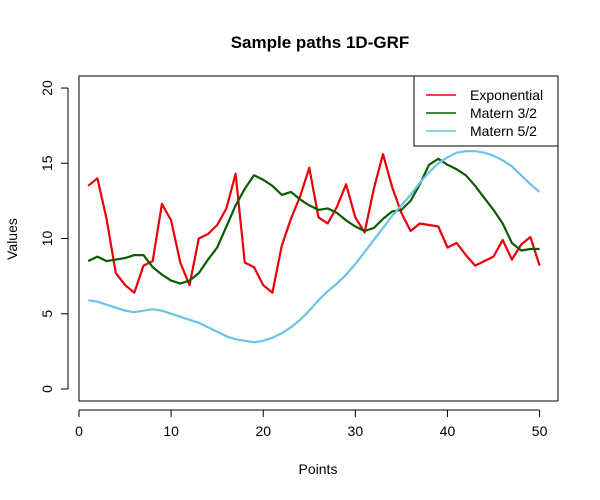 The height and width of the screenshot is (500, 600). Describe the element at coordinates (318, 469) in the screenshot. I see `x-axis-label: Points` at that location.